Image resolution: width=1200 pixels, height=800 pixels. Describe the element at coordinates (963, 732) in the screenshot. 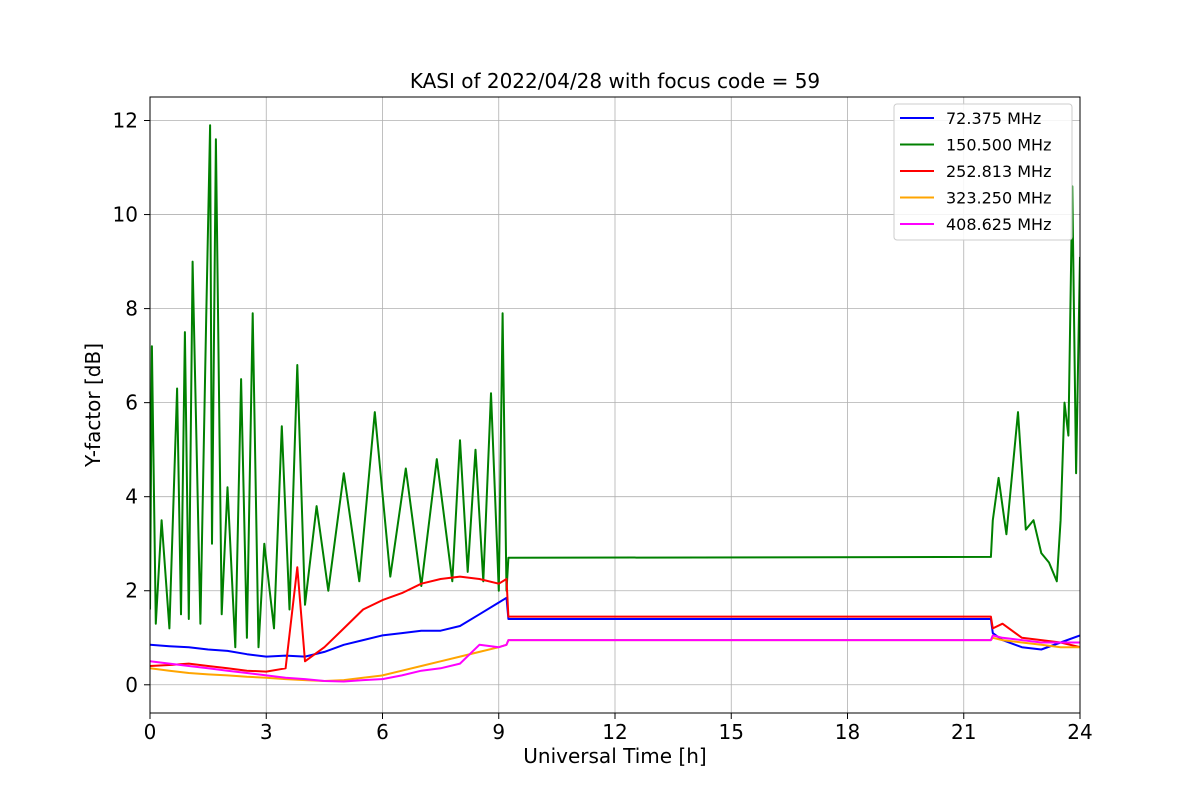

I see `x-tick-label: 21` at that location.